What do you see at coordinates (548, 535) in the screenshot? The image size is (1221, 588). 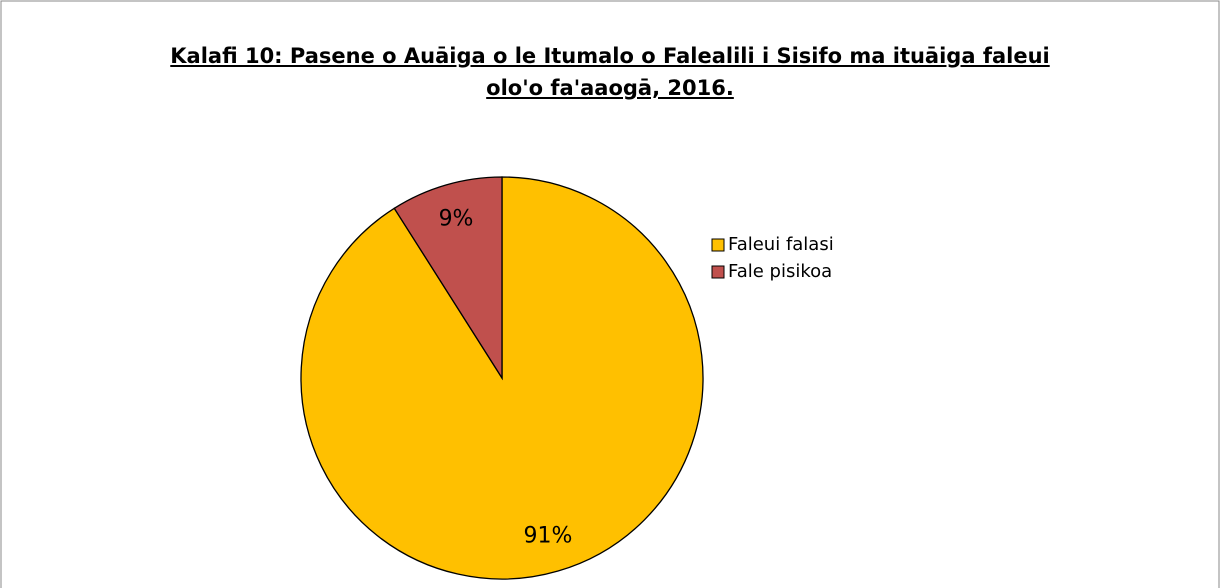 I see `data-label: 91%` at bounding box center [548, 535].